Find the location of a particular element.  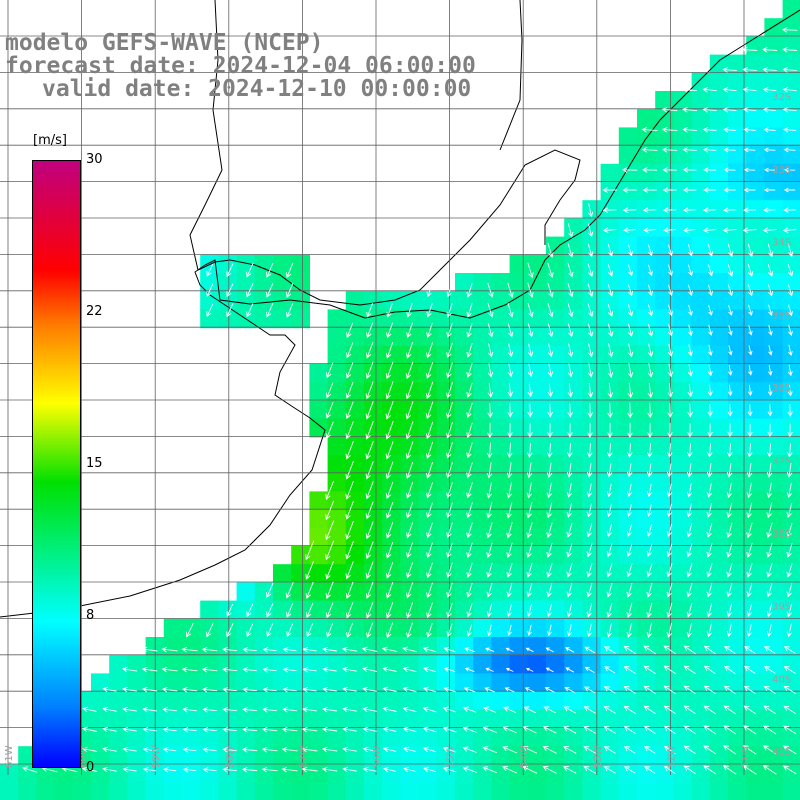

latitude-label: 36S is located at coordinates (781, 388).